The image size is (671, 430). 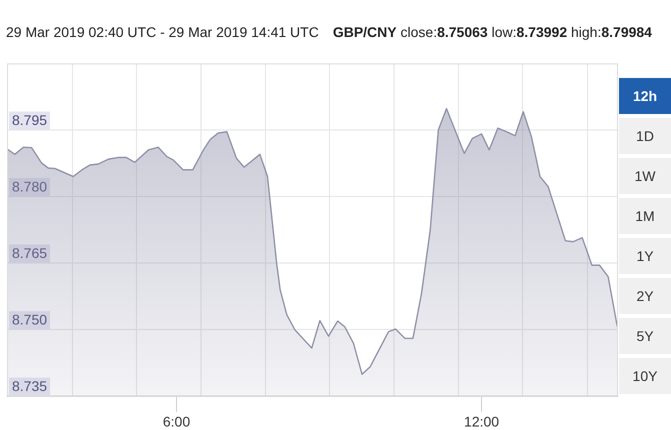 I want to click on y-tick-label: 8.795, so click(x=30, y=120).